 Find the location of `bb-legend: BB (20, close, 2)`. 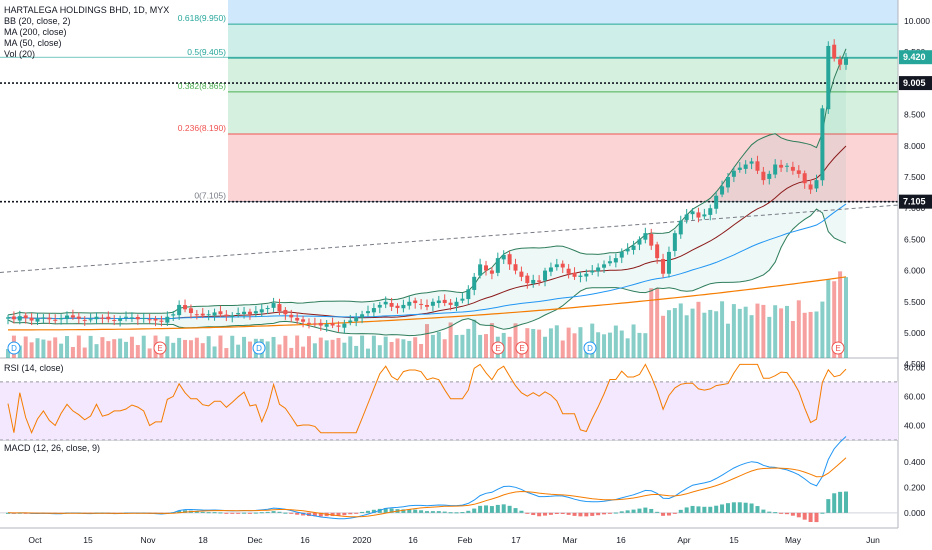

bb-legend: BB (20, close, 2) is located at coordinates (37, 21).